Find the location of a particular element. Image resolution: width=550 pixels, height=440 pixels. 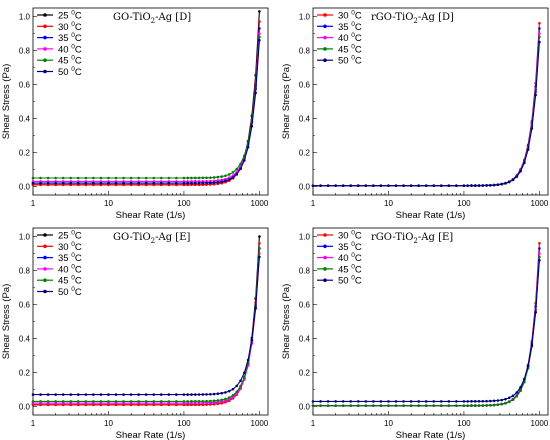

y-tick-label: 0.2 is located at coordinates (305, 153).